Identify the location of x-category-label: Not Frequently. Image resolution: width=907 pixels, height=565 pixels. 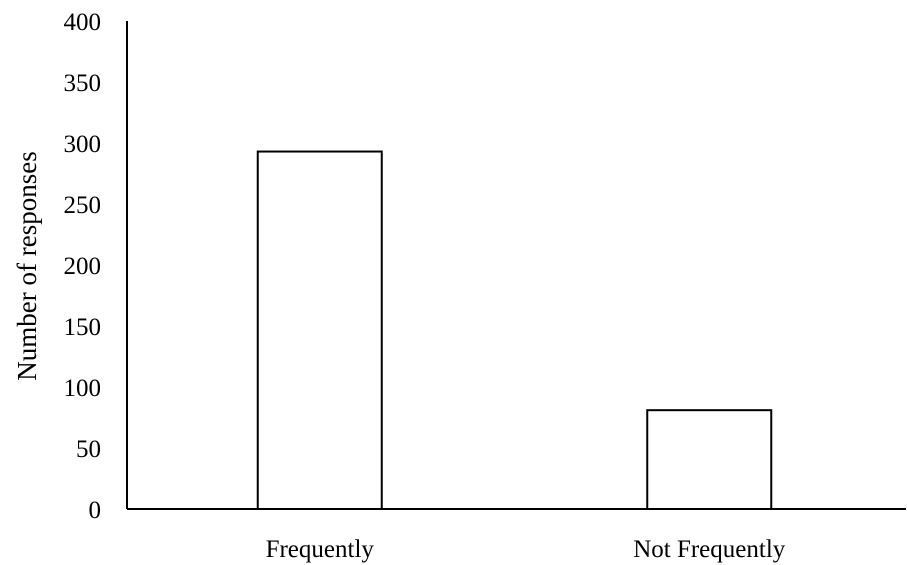
(709, 549).